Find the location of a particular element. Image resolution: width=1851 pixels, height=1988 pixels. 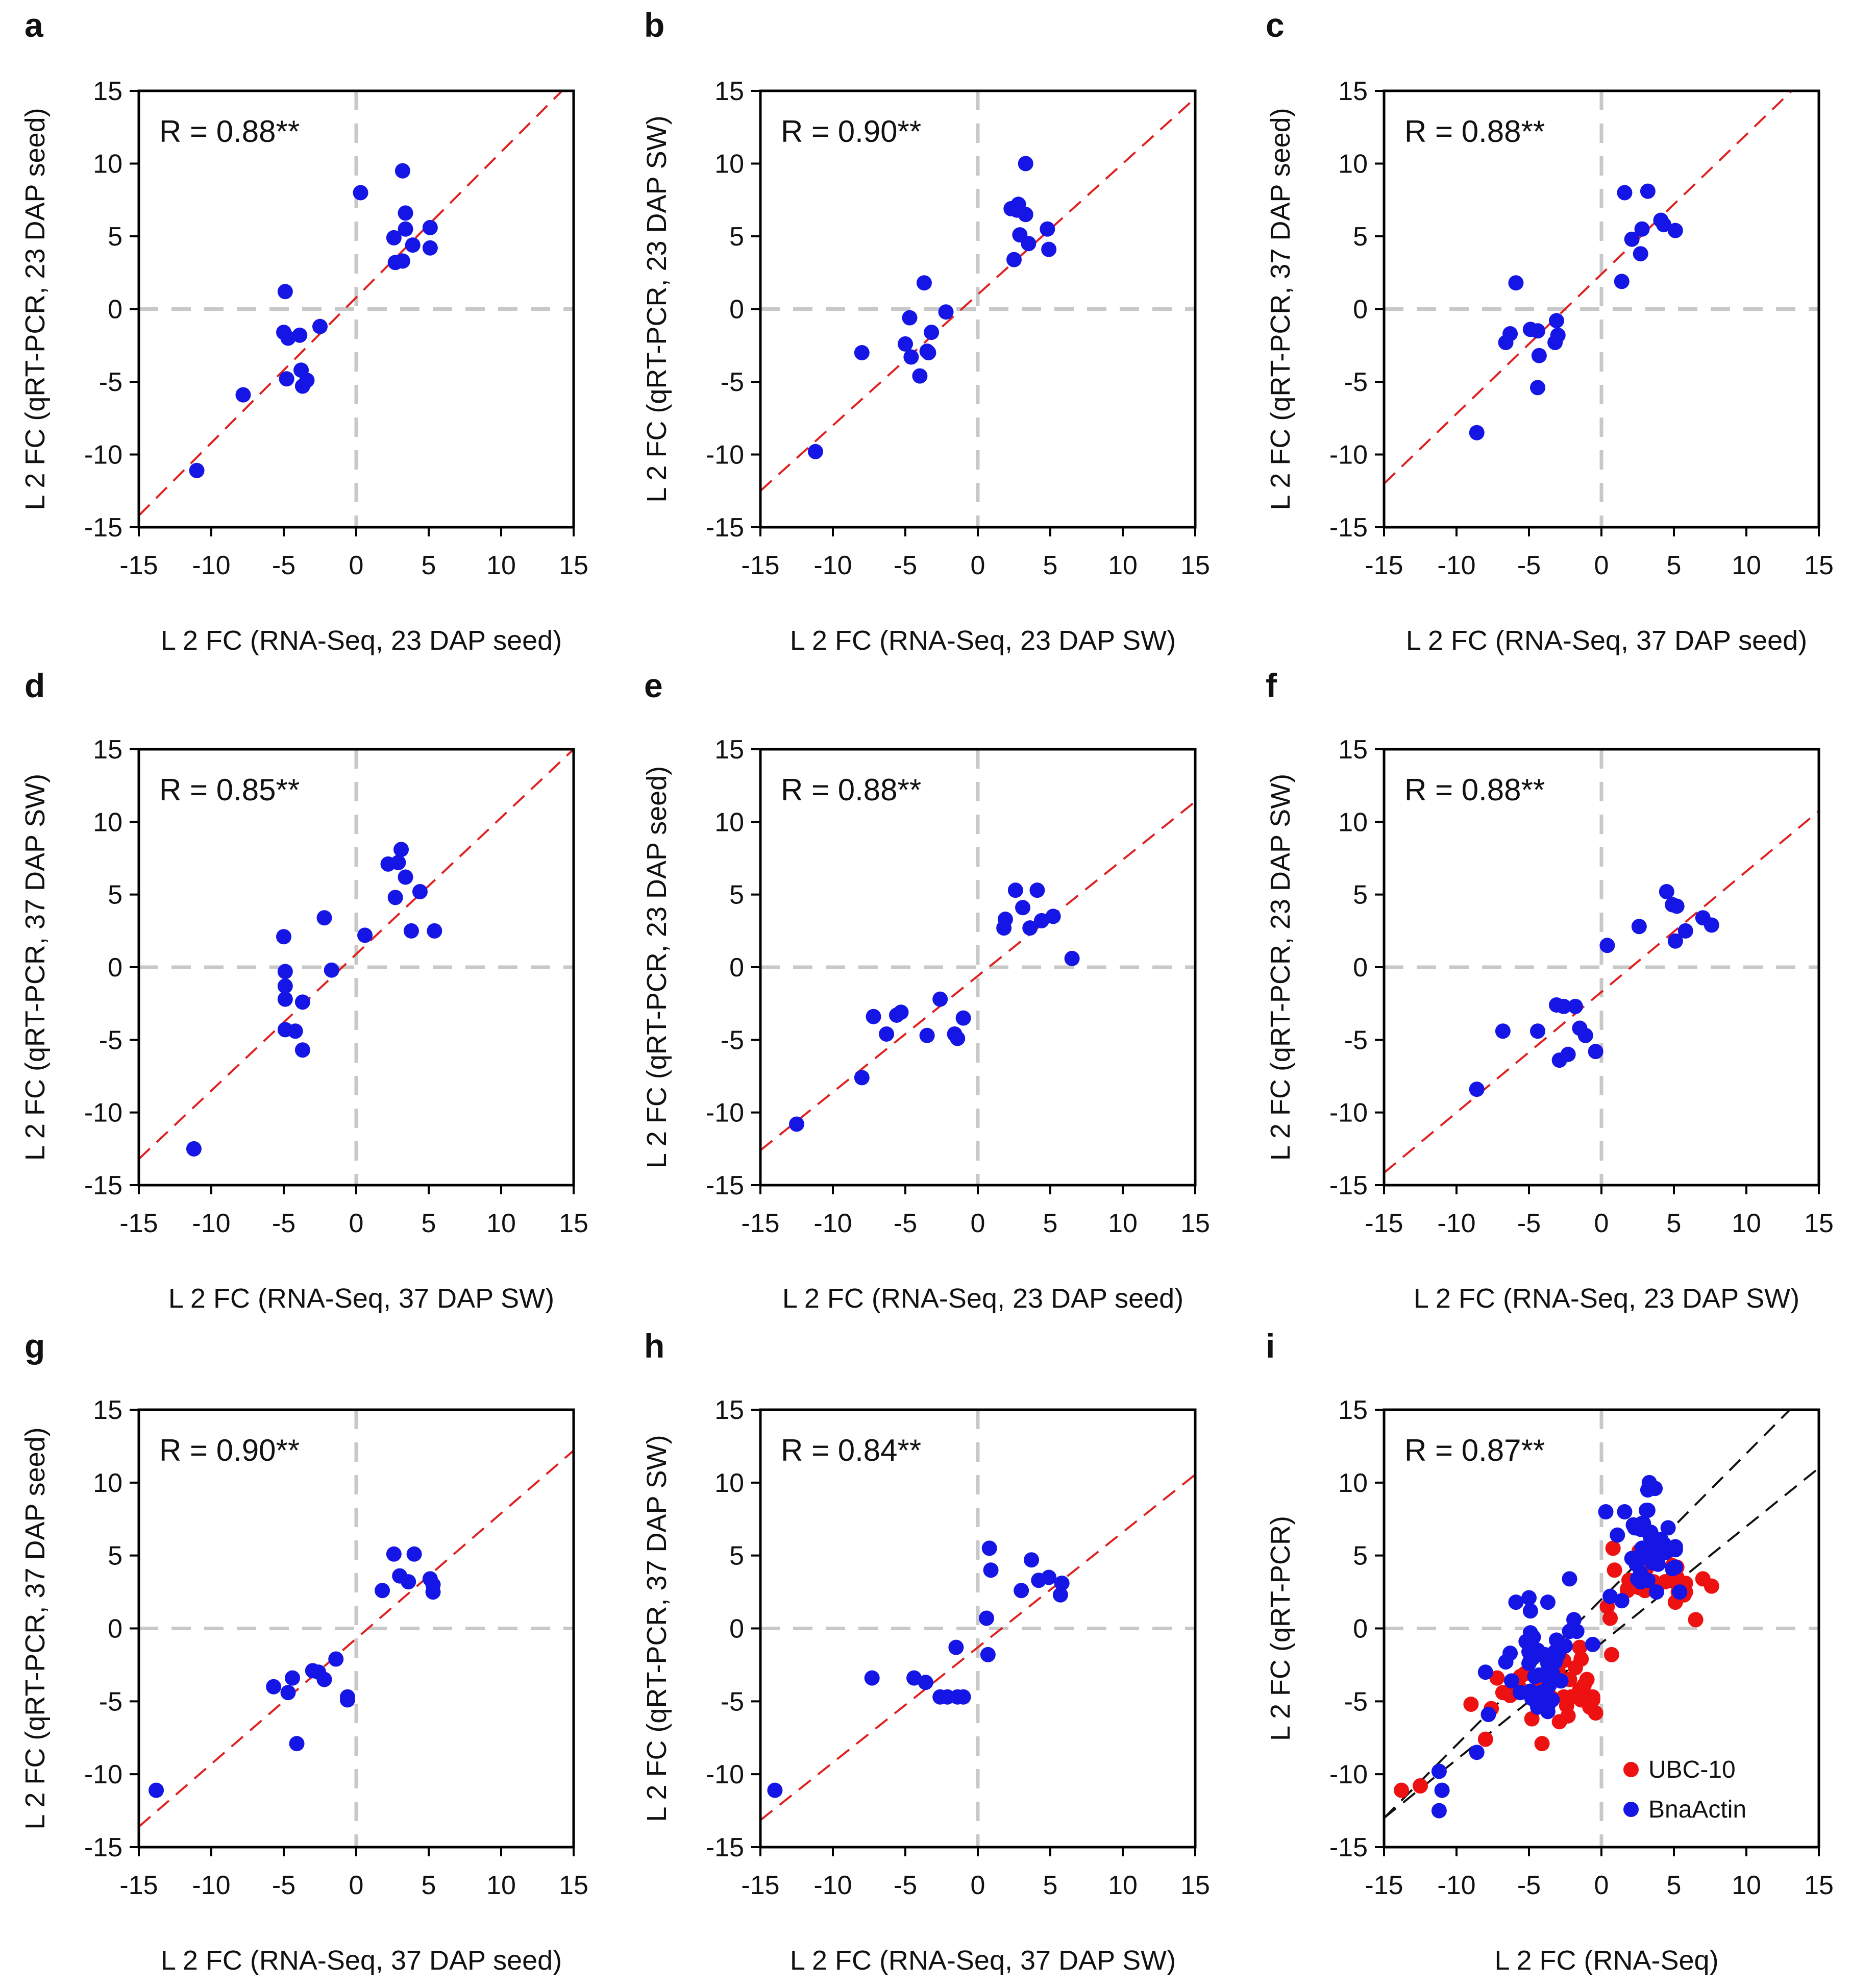

y-tick-label: -15 is located at coordinates (103, 528).